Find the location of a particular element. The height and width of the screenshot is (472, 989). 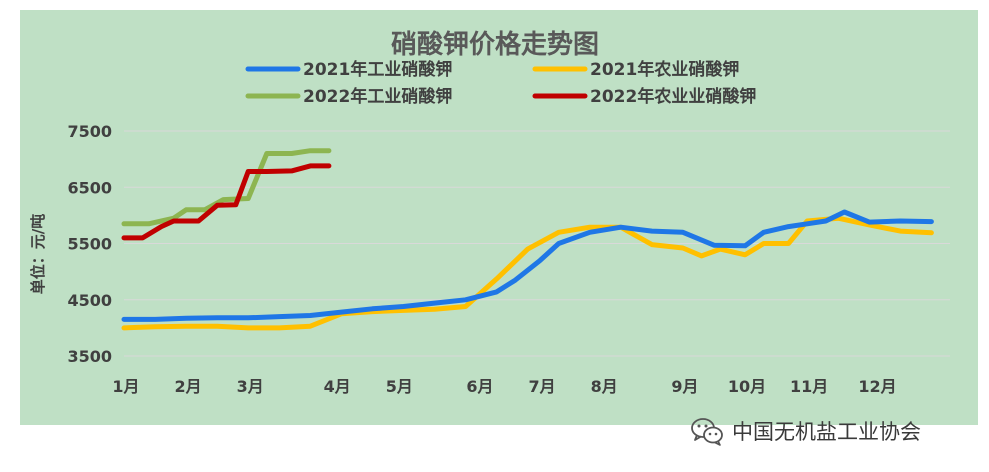

x-tick-label: 5月 is located at coordinates (399, 386).